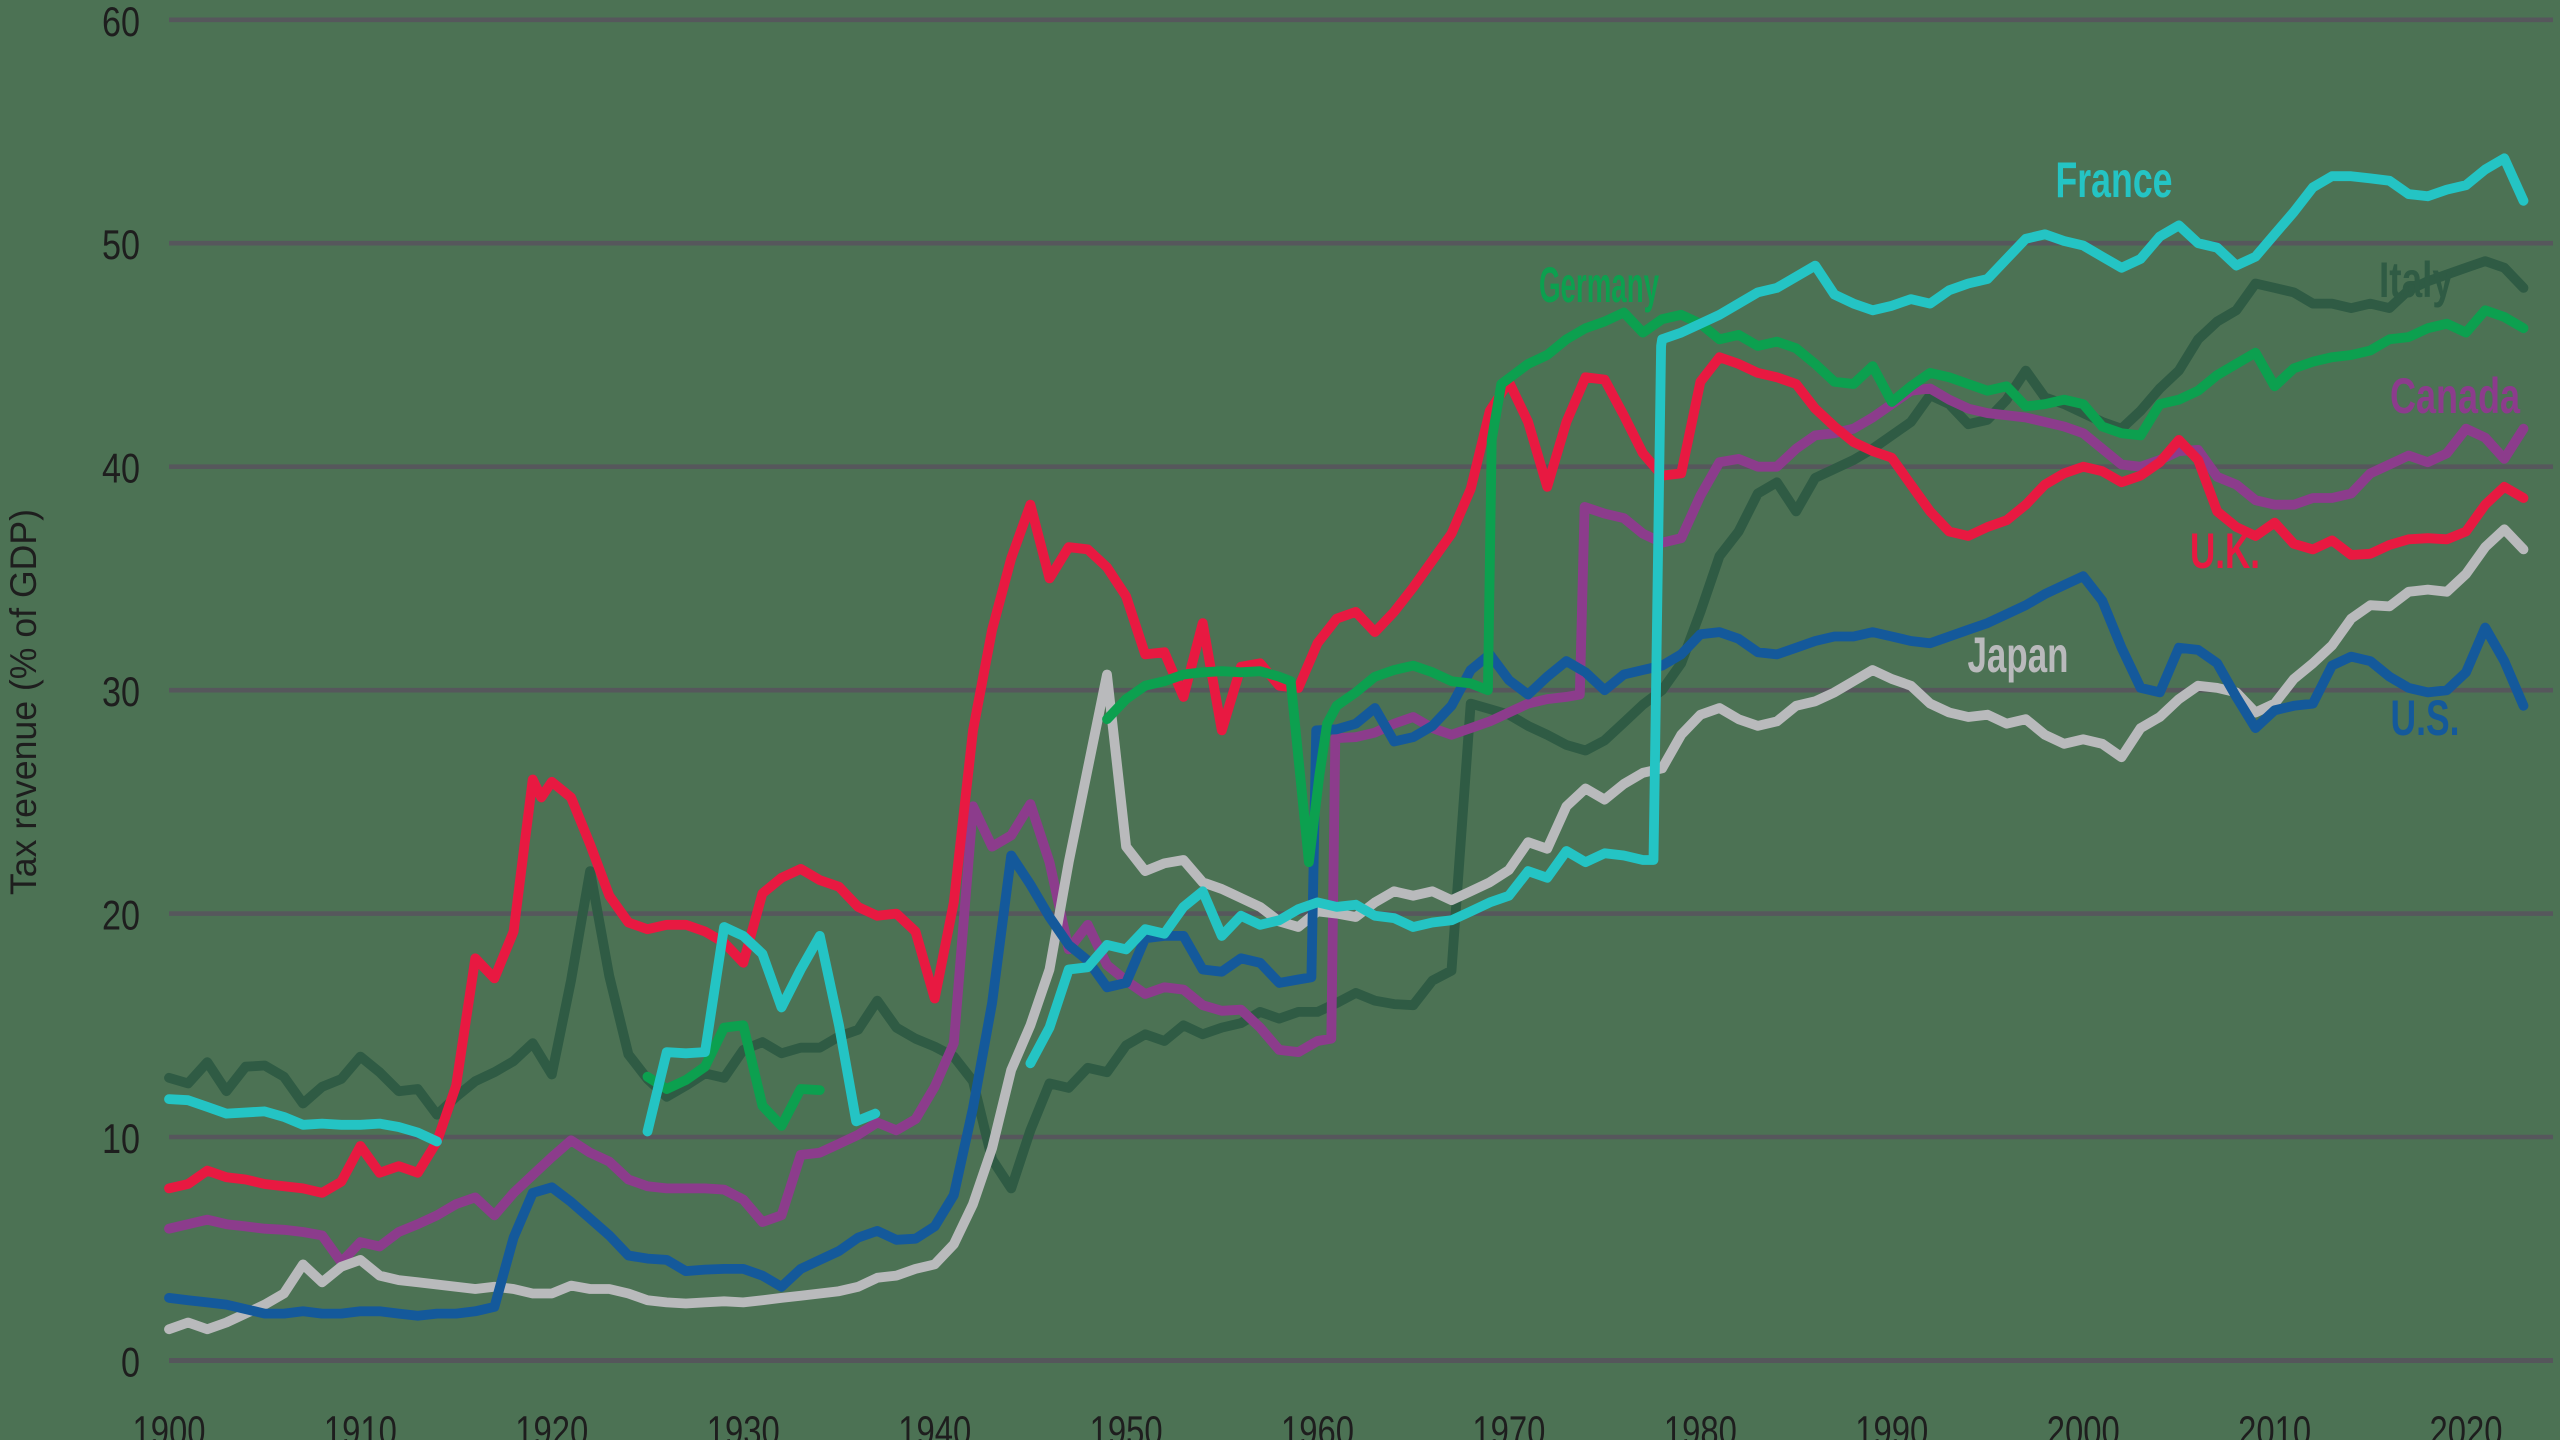  I want to click on svg-text: 2010, so click(2274, 1423).